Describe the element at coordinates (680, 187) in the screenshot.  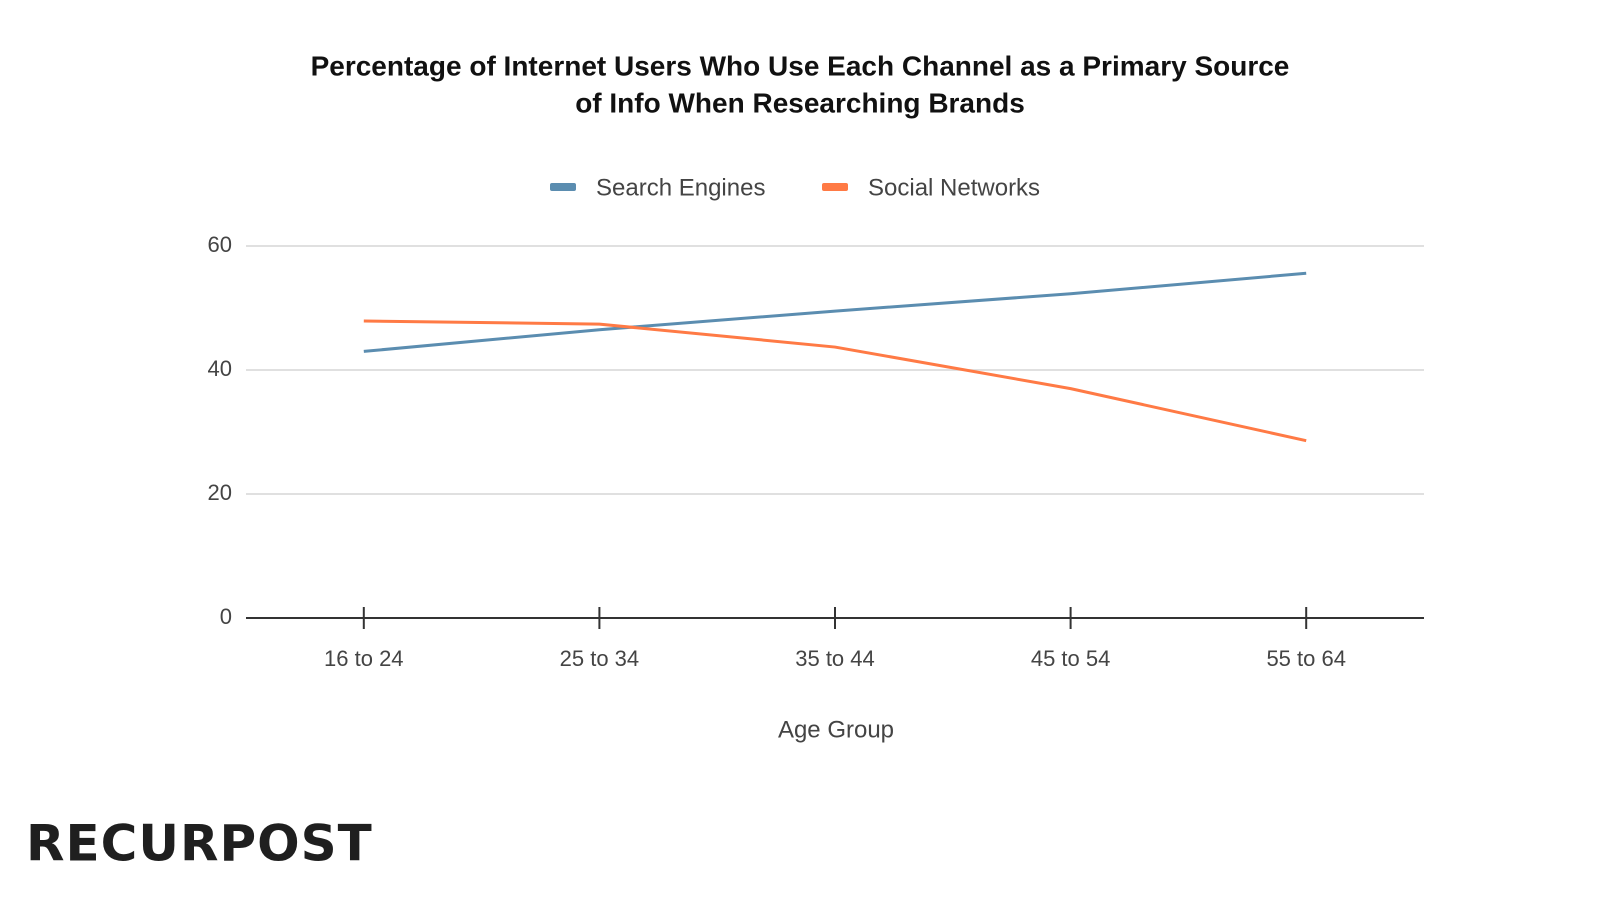
I see `legend-label: Search Engines` at that location.